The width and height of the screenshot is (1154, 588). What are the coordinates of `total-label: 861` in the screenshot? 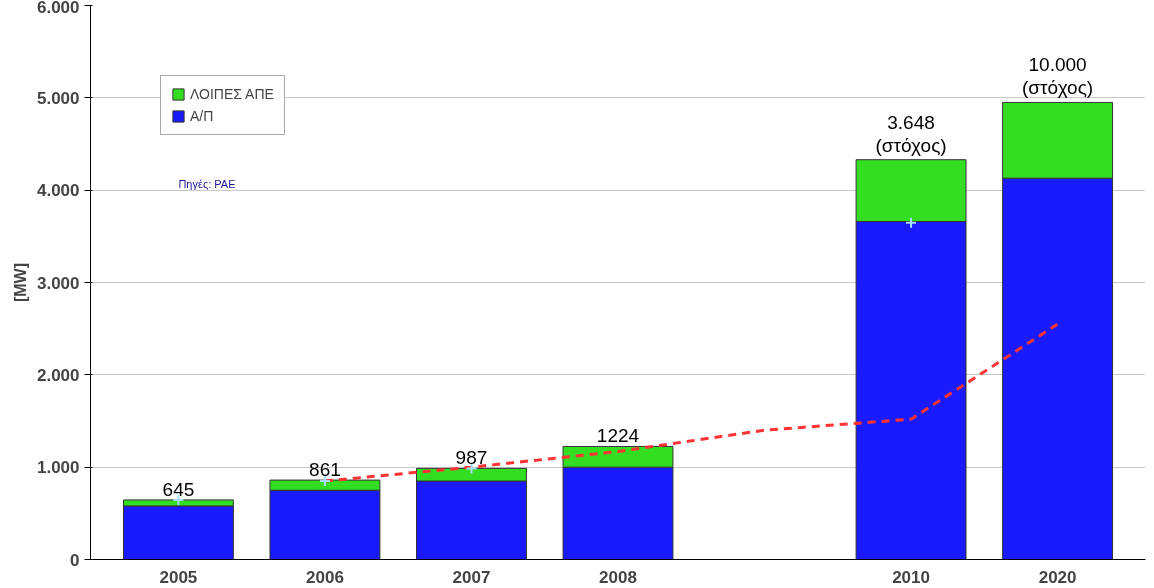 It's located at (325, 470).